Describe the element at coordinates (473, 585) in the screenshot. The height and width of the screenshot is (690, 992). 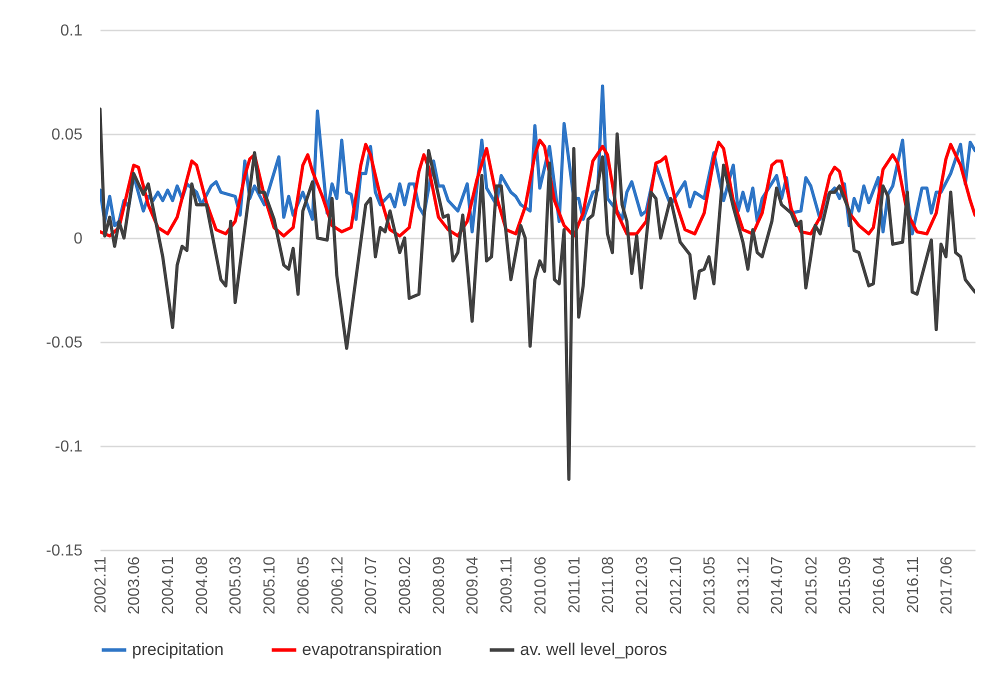
I see `x-tick-label: 2009.04` at that location.